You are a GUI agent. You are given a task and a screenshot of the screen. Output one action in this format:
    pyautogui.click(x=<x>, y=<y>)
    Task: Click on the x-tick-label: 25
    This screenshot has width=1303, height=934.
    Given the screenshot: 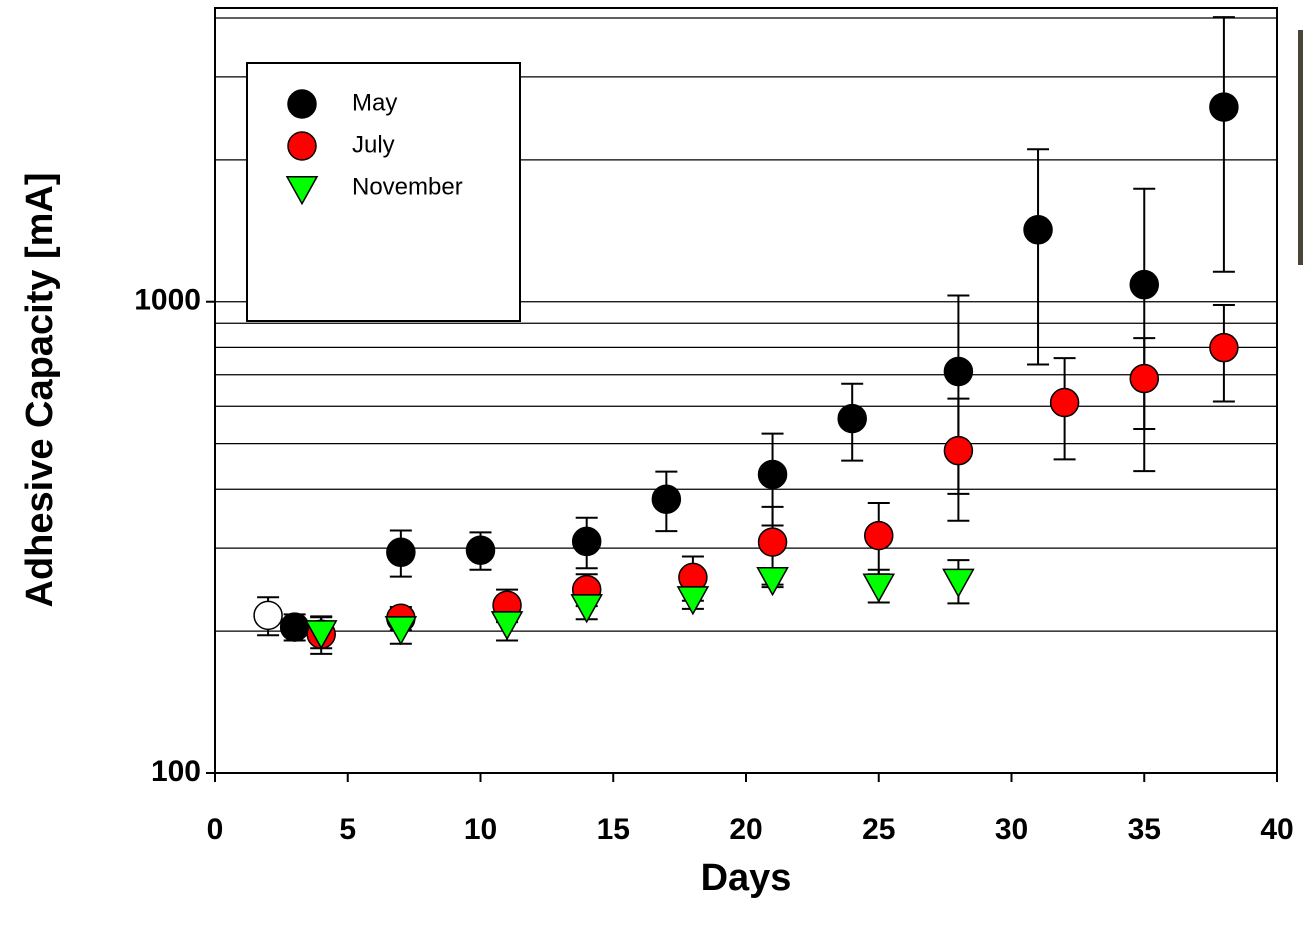 What is the action you would take?
    pyautogui.click(x=878, y=829)
    